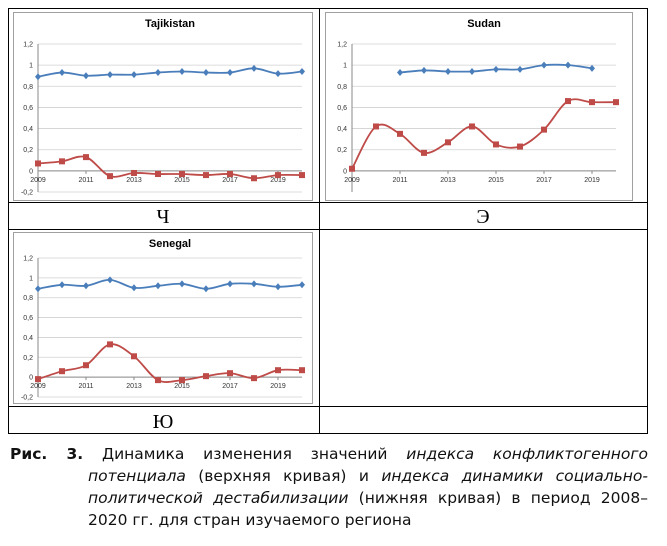  I want to click on caption-text: (верхняя кривая) и, so click(283, 476).